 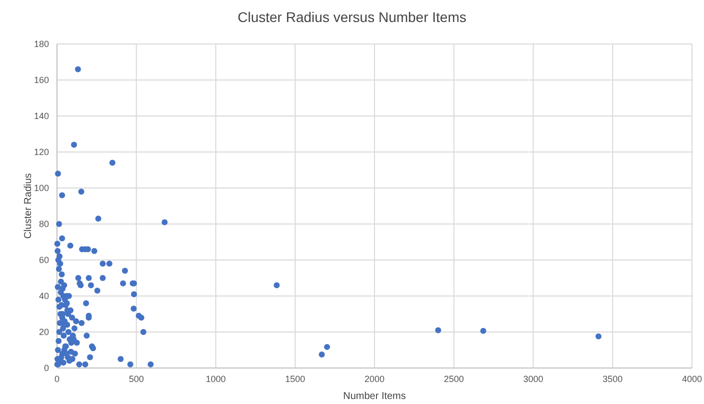 I want to click on y-tick-label: 40, so click(x=43, y=296).